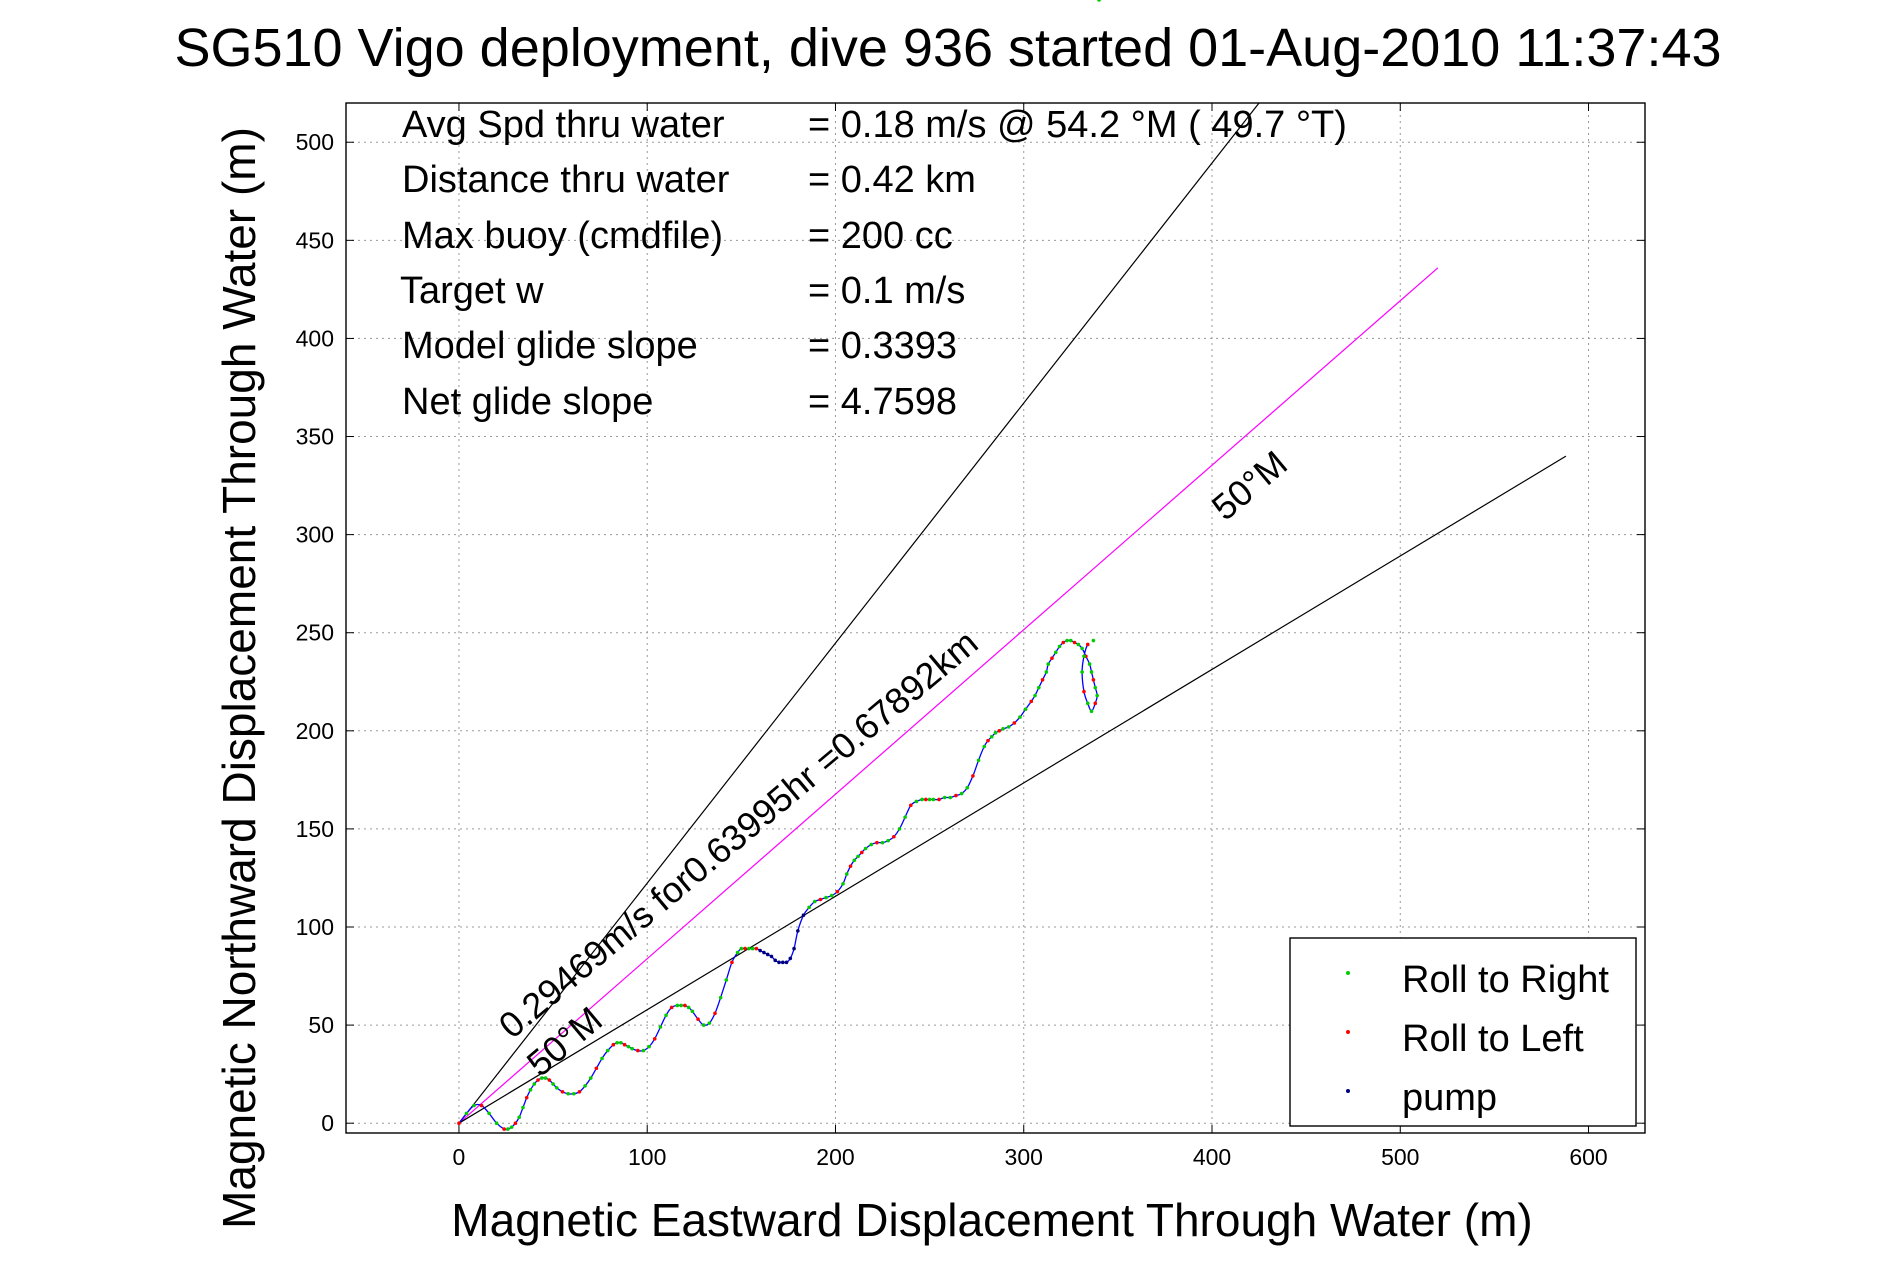  What do you see at coordinates (1212, 1157) in the screenshot?
I see `x-tick-label: 400` at bounding box center [1212, 1157].